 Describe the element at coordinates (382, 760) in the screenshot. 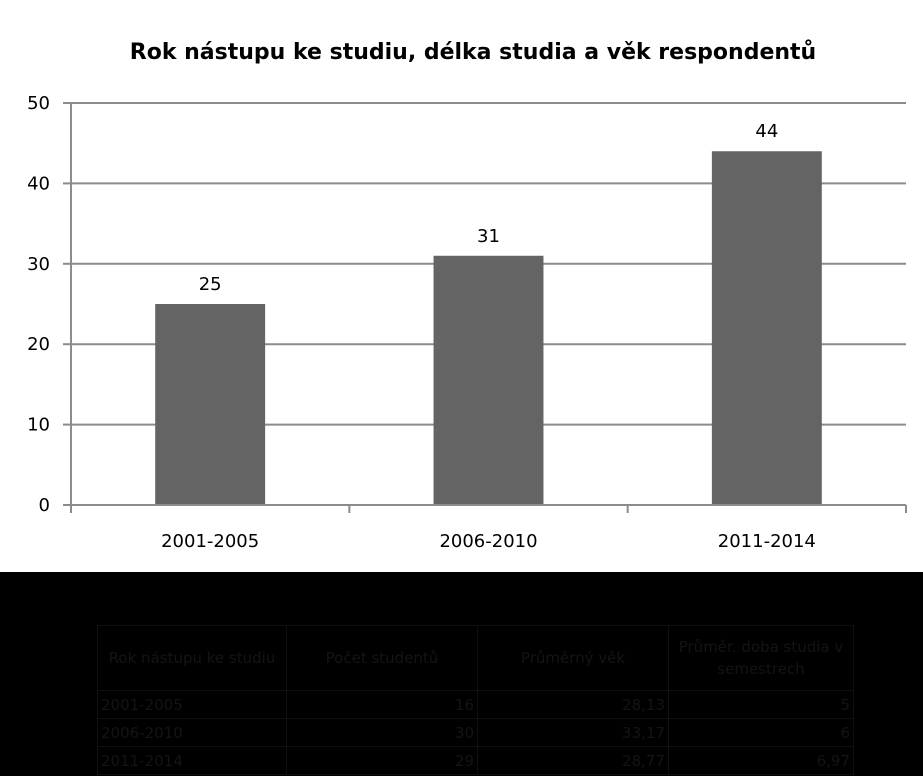

I see `table-cell: 29` at that location.